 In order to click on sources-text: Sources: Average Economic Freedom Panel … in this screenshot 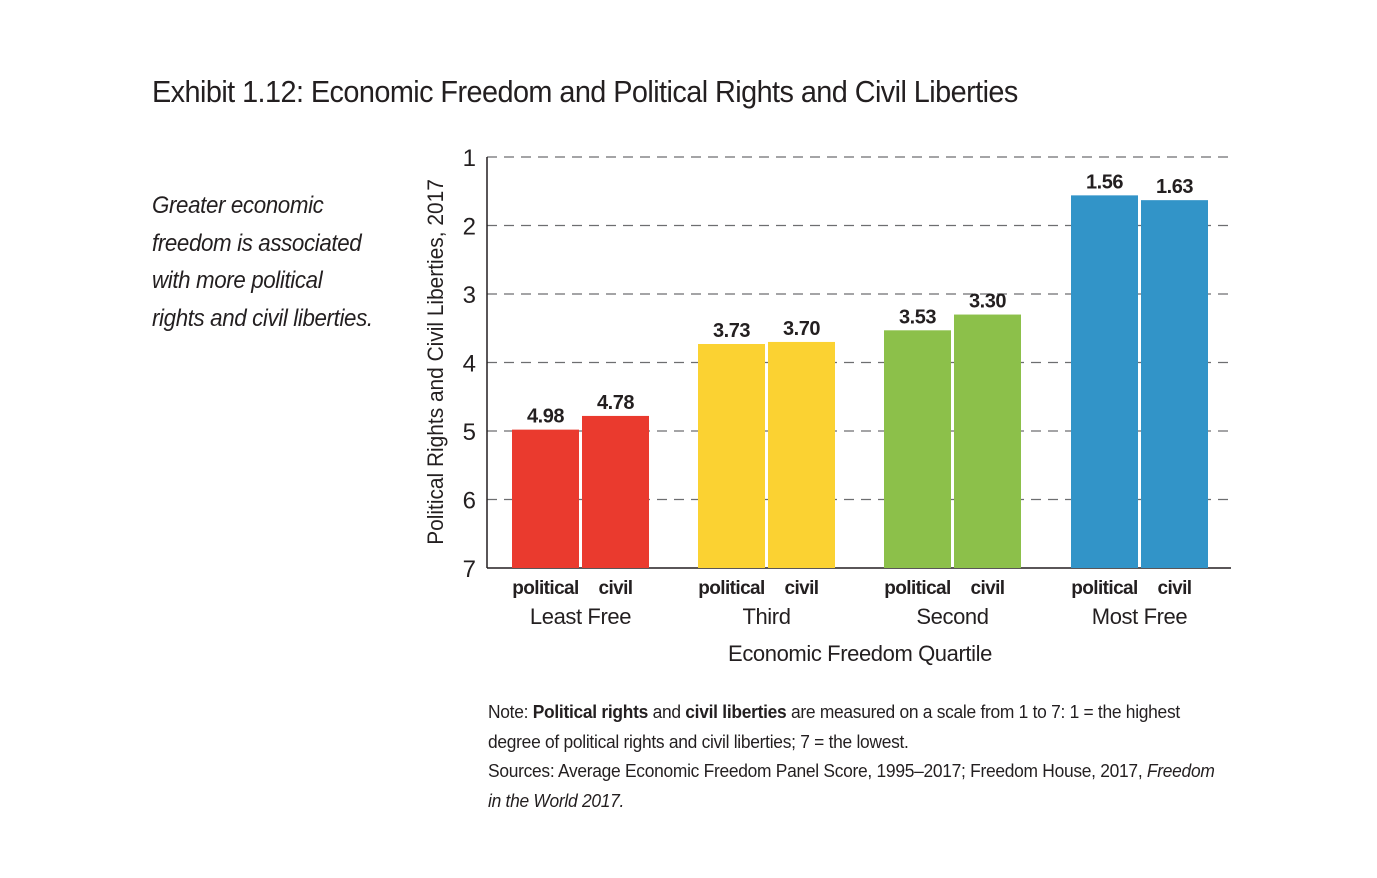, I will do `click(817, 770)`.